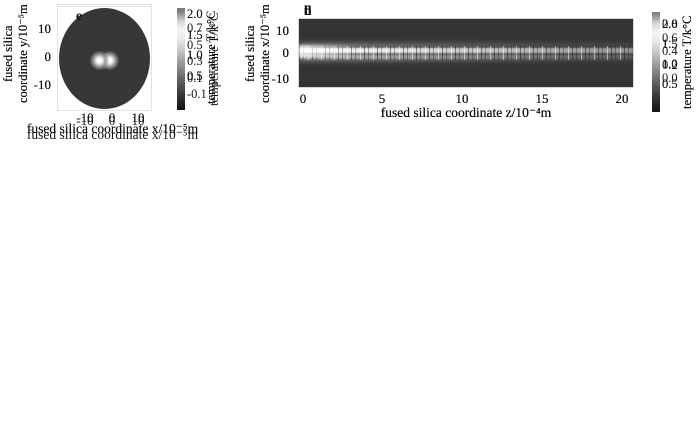  I want to click on panel-d-x-axis-label: fused silica coordinate z/10⁻⁴m, so click(466, 112).